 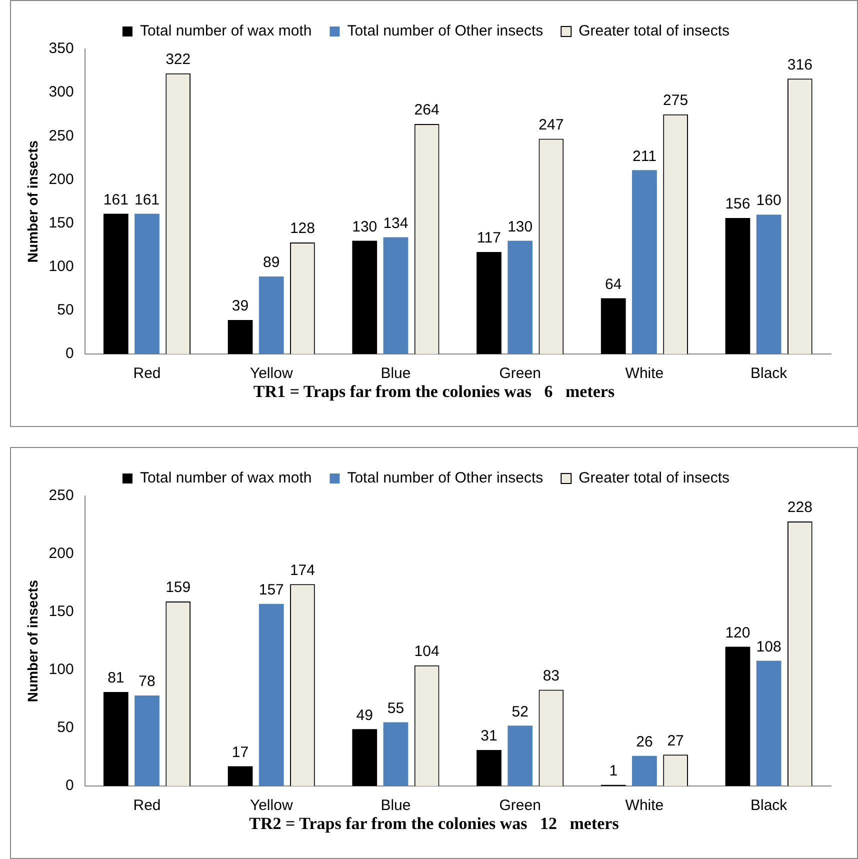 What do you see at coordinates (489, 736) in the screenshot?
I see `data-label: 31` at bounding box center [489, 736].